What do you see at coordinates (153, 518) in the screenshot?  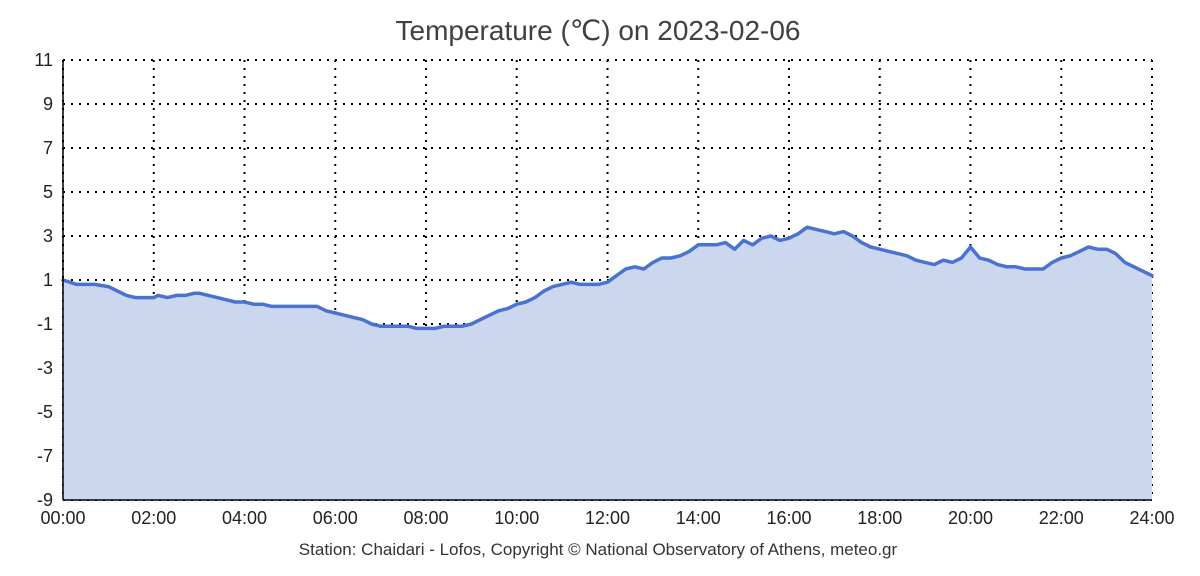 I see `x-tick-label: 02:00` at bounding box center [153, 518].